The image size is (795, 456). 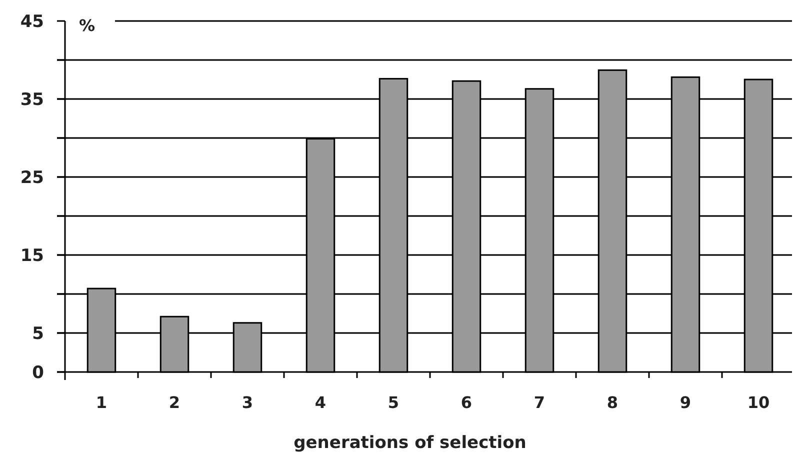 I want to click on x-tick-label: 1, so click(x=102, y=402).